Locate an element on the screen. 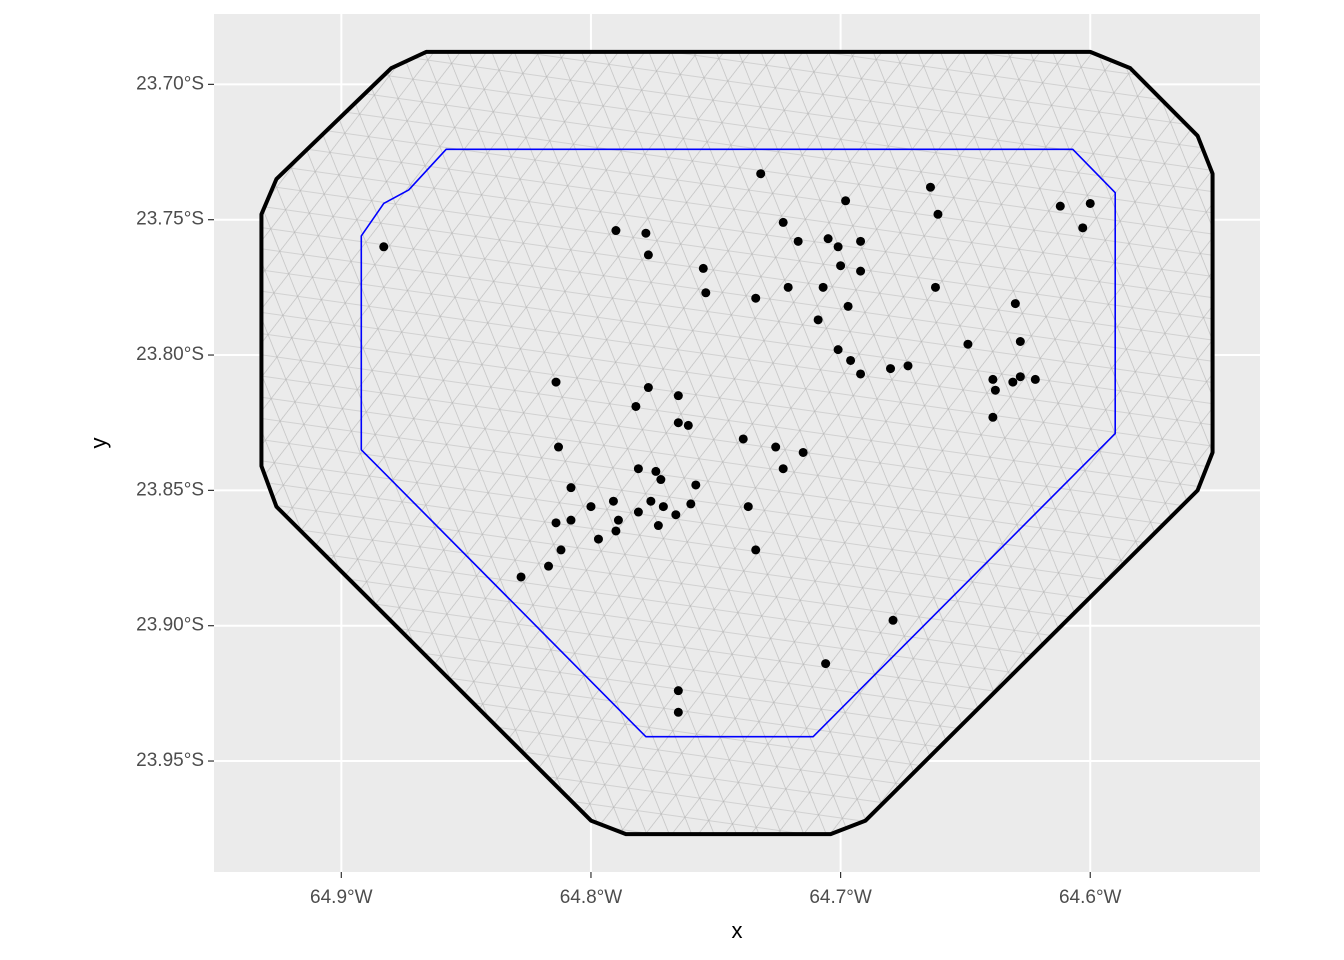 This screenshot has height=960, width=1344. y-tick-label: 23.80°S is located at coordinates (170, 354).